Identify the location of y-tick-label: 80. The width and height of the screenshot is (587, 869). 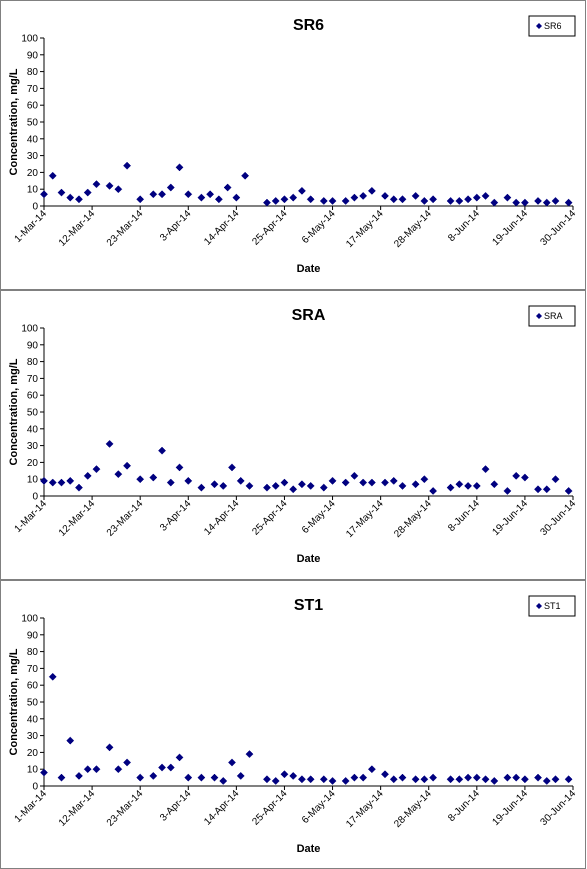
(33, 652).